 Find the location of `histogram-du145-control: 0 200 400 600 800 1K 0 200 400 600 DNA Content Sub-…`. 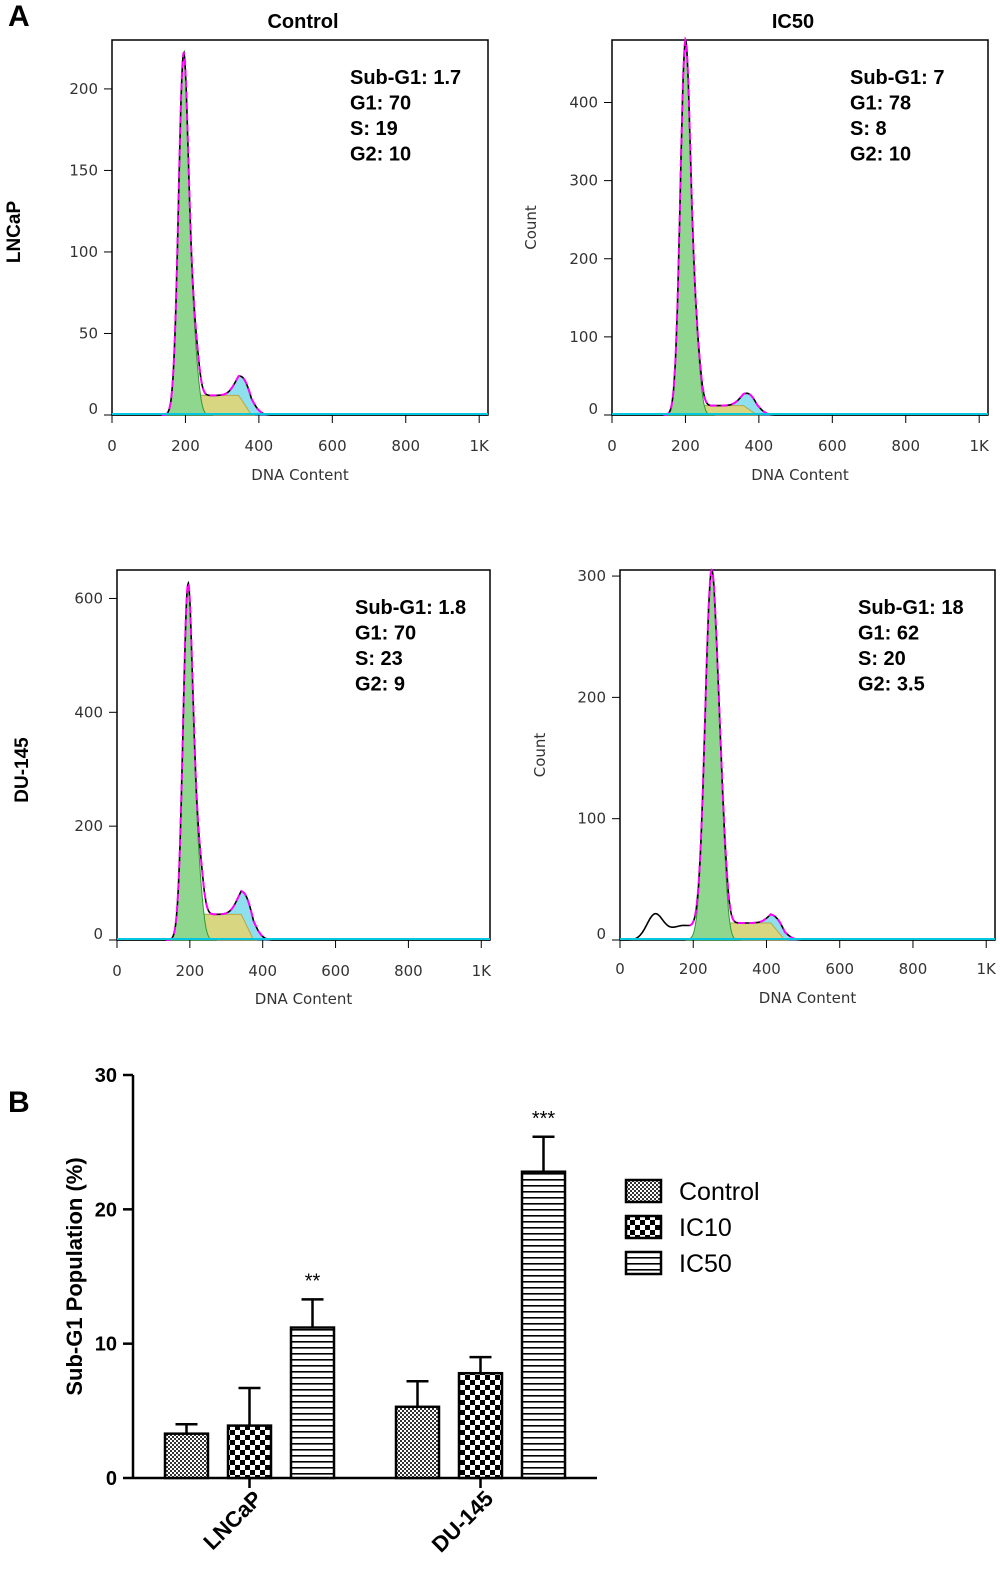

histogram-du145-control: 0 200 400 600 800 1K 0 200 400 600 DNA Content Sub-… is located at coordinates (283, 788).